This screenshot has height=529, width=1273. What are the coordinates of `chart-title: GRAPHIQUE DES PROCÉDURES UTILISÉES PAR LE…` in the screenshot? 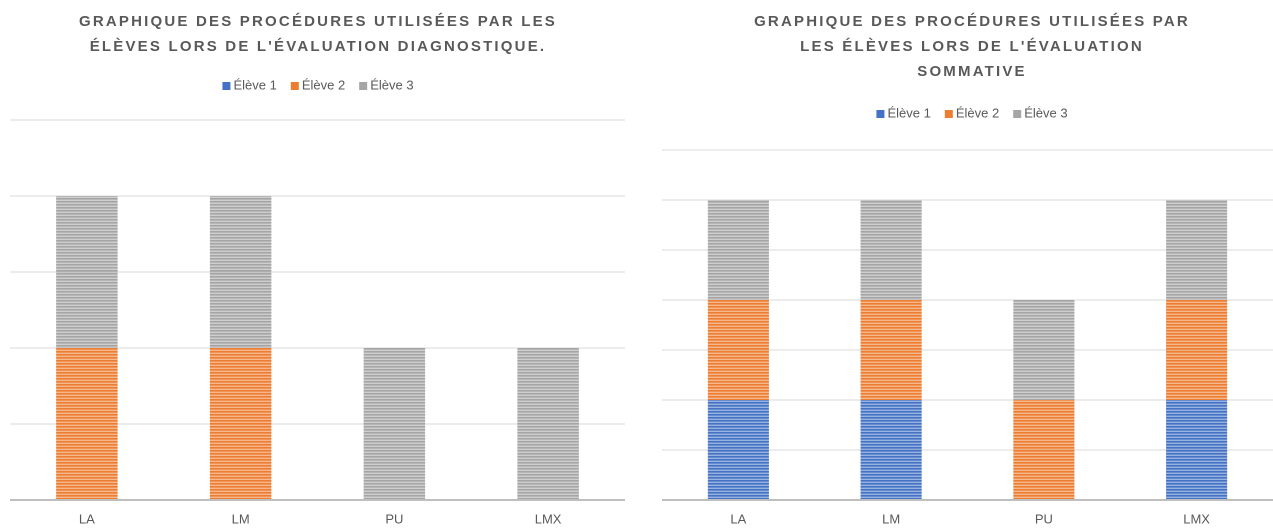 It's located at (972, 46).